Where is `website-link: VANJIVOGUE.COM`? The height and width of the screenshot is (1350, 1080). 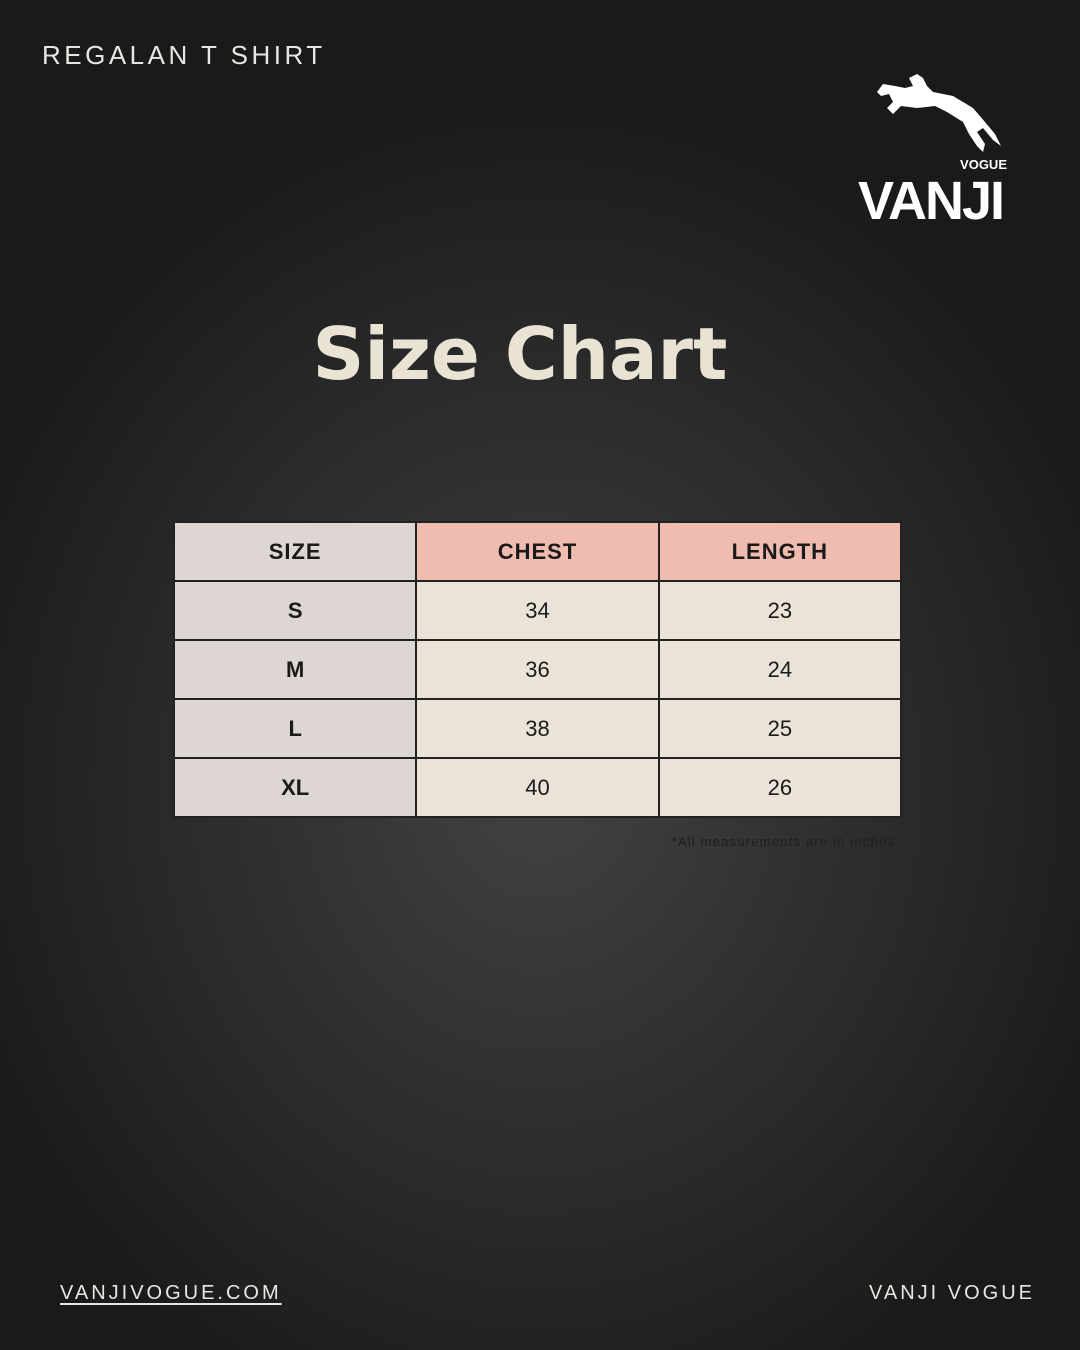
website-link: VANJIVOGUE.COM is located at coordinates (171, 1293).